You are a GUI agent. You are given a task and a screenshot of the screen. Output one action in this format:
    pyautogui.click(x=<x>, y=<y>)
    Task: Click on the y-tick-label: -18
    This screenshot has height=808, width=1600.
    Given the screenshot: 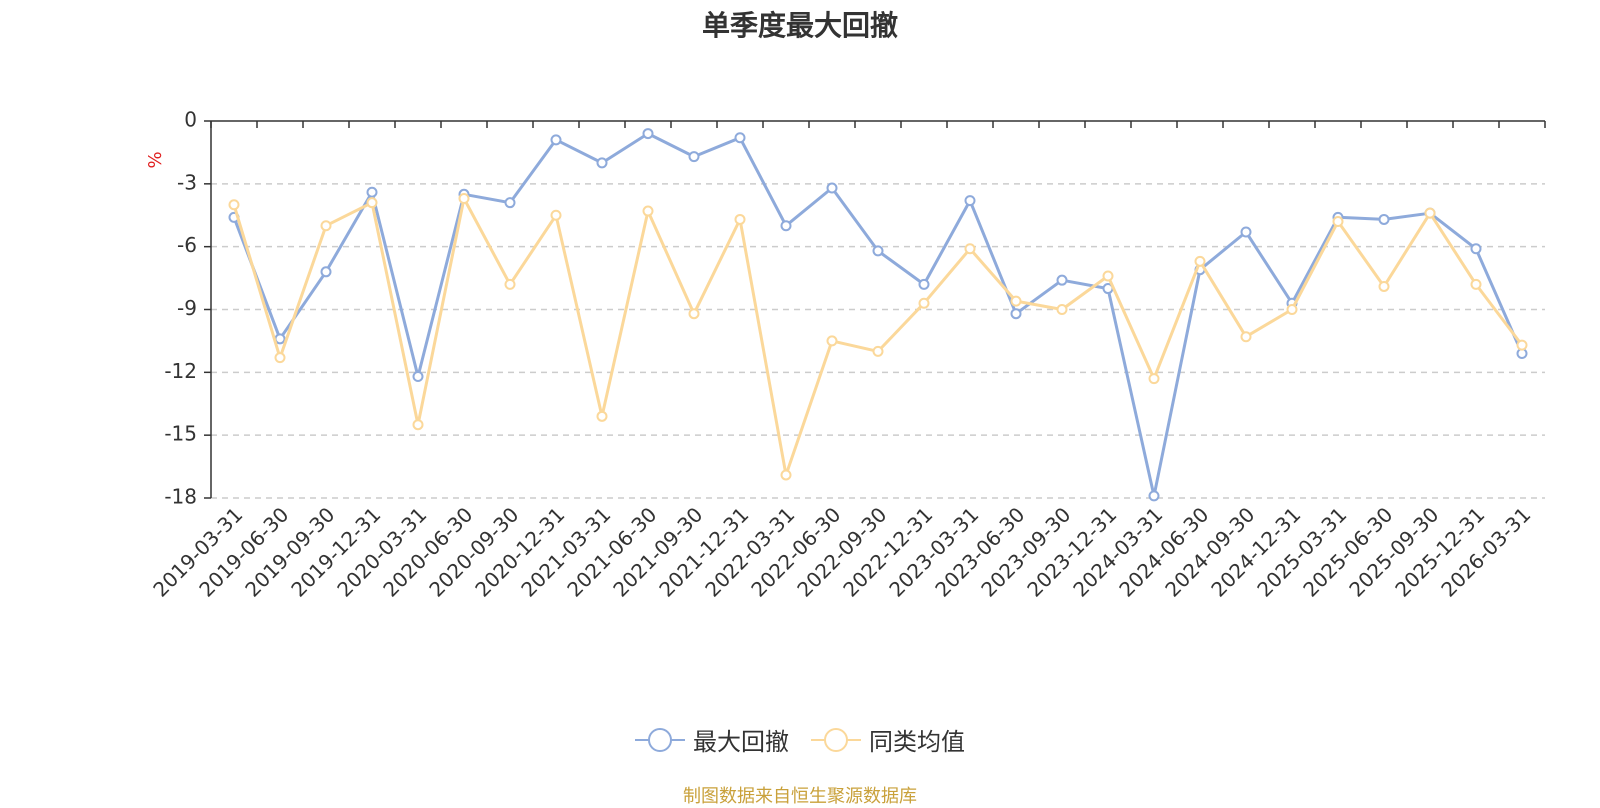 What is the action you would take?
    pyautogui.click(x=180, y=497)
    